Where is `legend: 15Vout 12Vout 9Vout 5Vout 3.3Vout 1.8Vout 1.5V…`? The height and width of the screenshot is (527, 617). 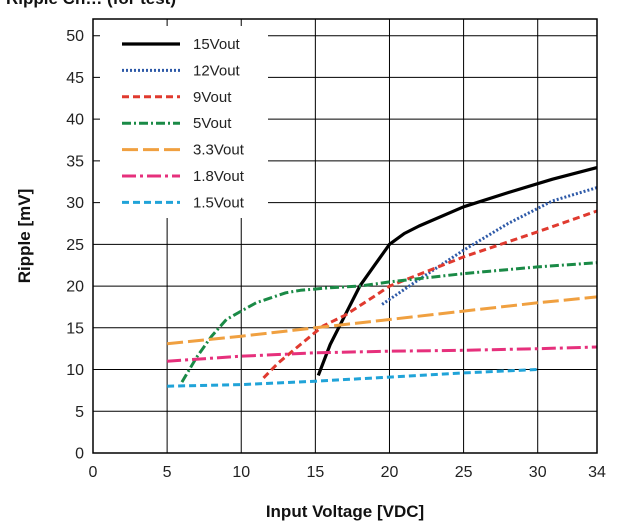
legend: 15Vout 12Vout 9Vout 5Vout 3.3Vout 1.8Vout 1.5V… is located at coordinates (184, 122).